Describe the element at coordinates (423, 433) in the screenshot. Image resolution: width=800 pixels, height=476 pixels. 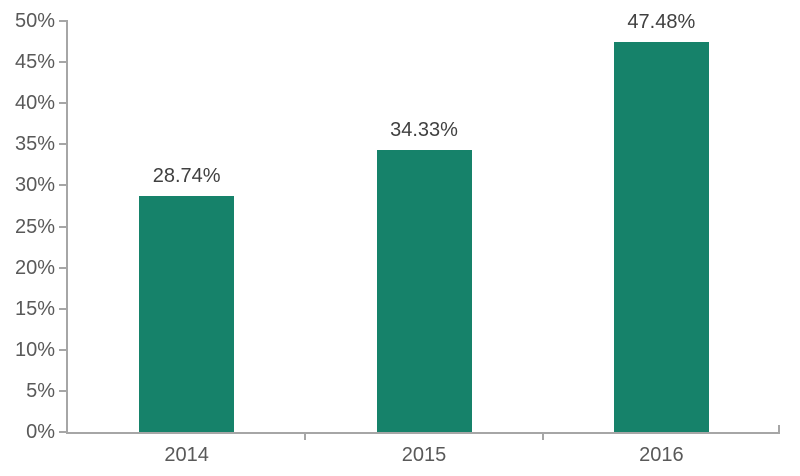
I see `x-axis-line` at that location.